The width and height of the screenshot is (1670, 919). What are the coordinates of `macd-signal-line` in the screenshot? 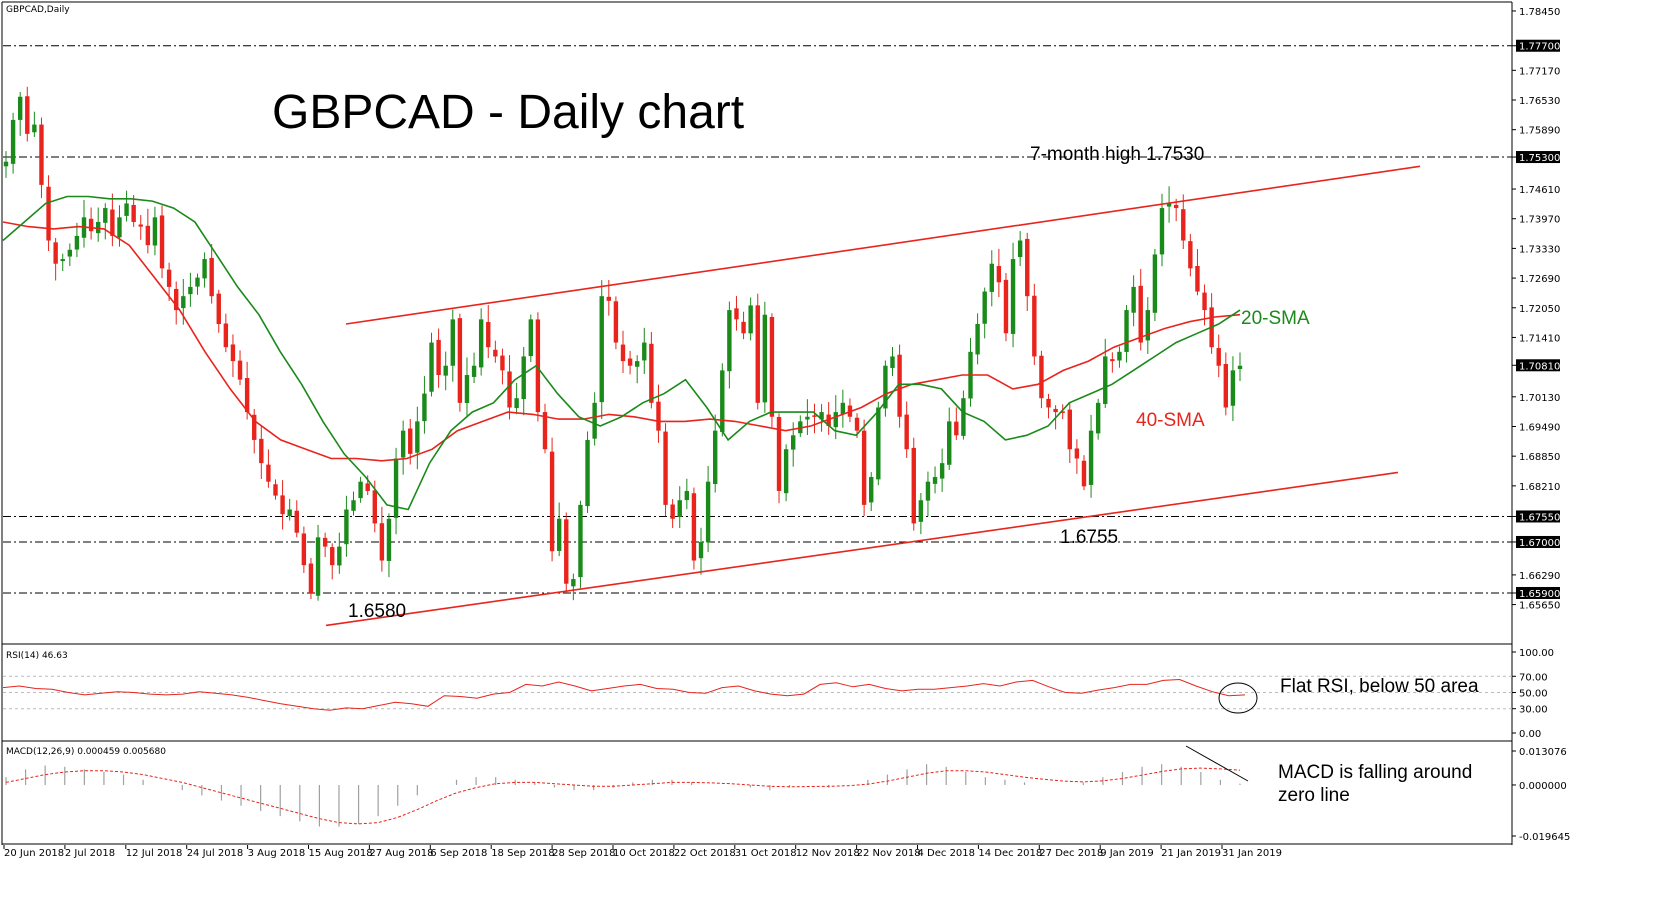 It's located at (623, 796).